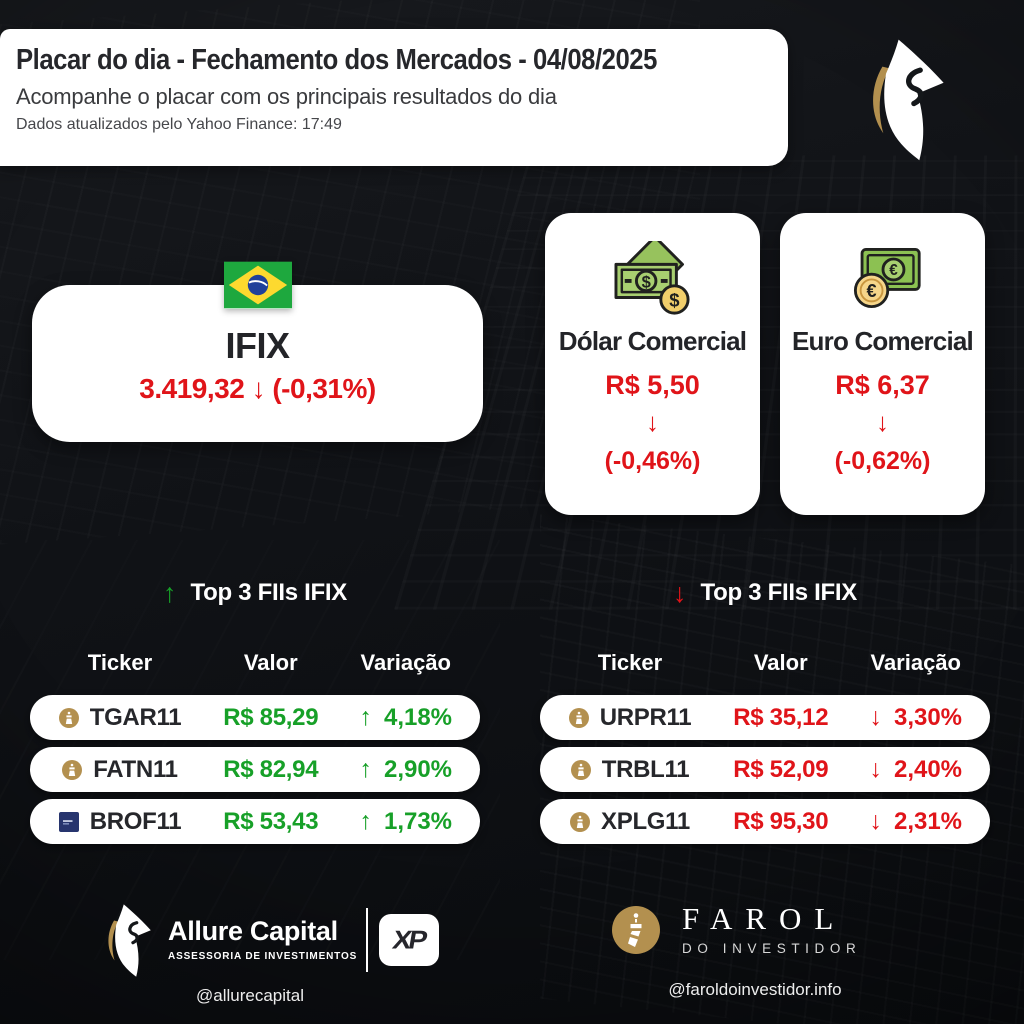  Describe the element at coordinates (257, 345) in the screenshot. I see `ifix-label: IFIX` at that location.